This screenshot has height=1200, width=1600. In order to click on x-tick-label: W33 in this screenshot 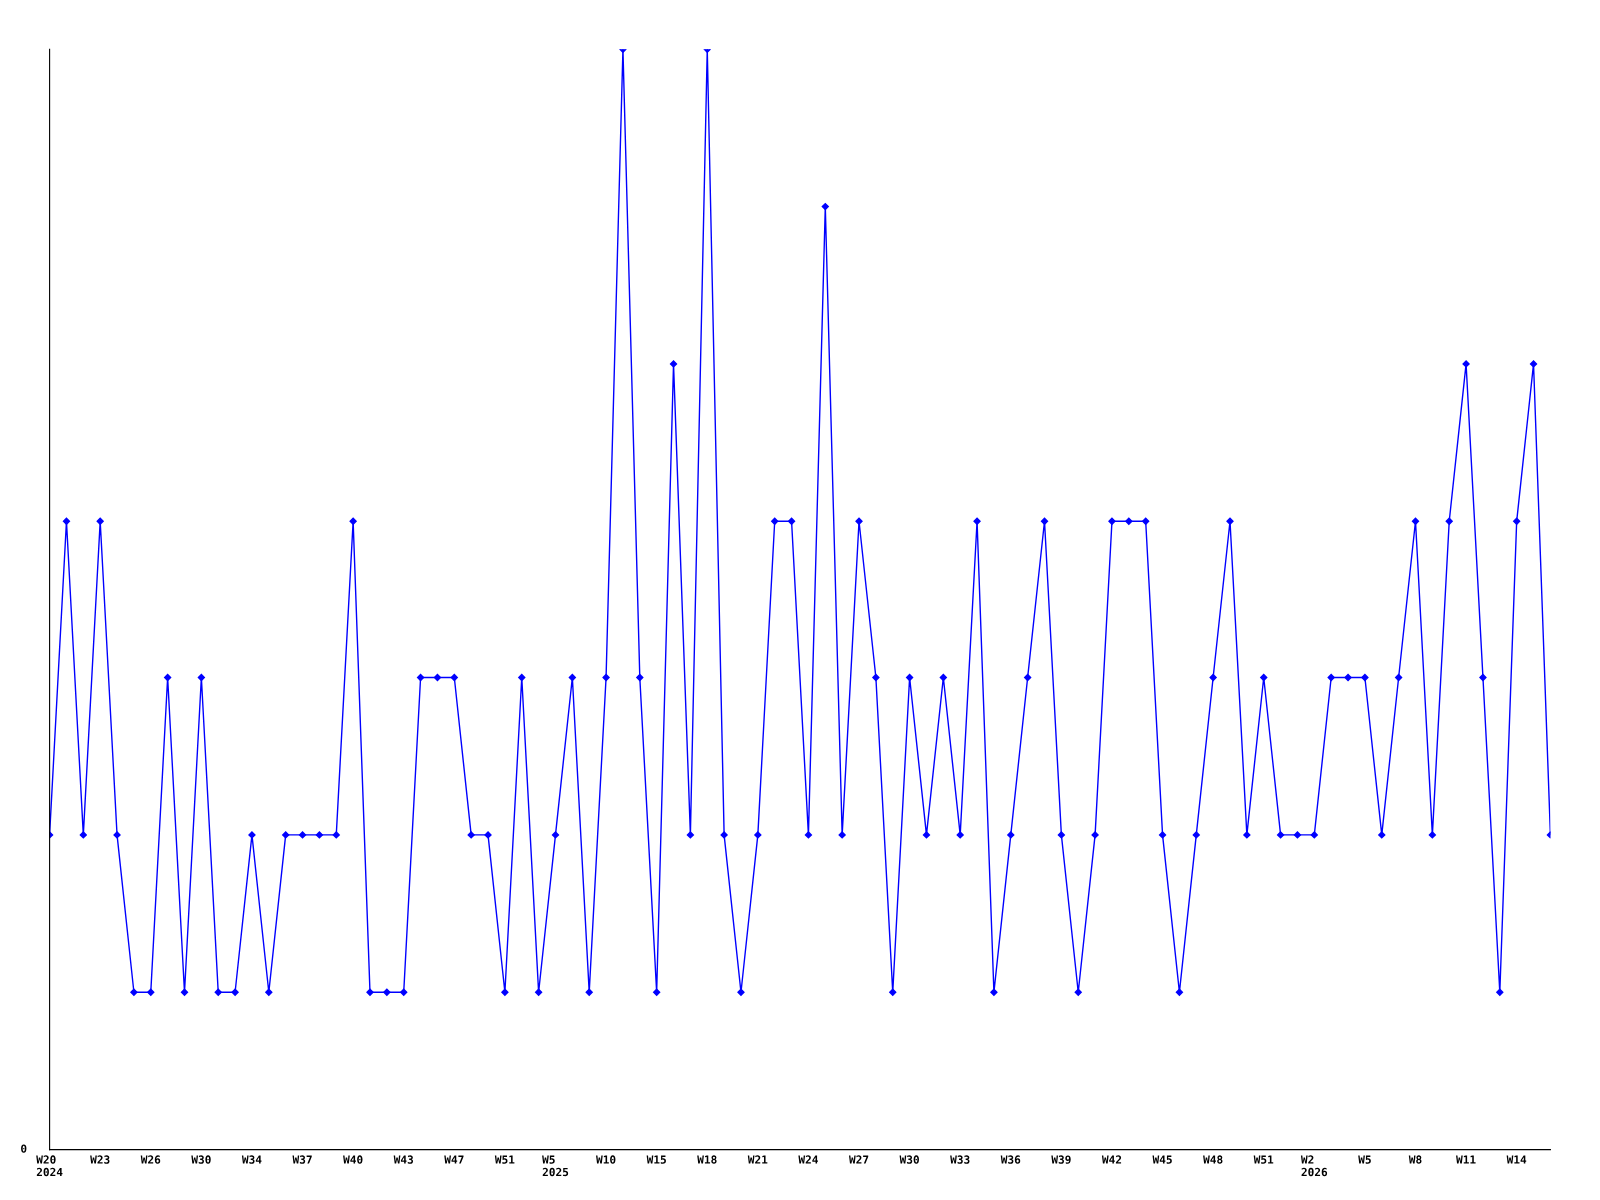, I will do `click(960, 1159)`.